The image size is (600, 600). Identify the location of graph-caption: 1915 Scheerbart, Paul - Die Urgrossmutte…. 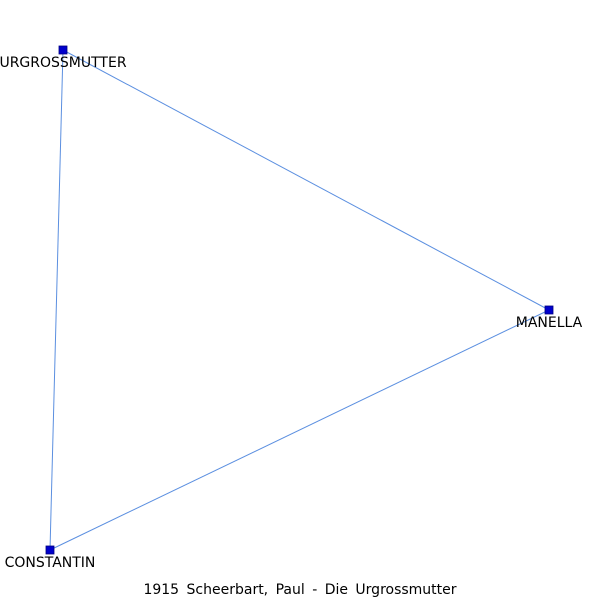
(300, 590).